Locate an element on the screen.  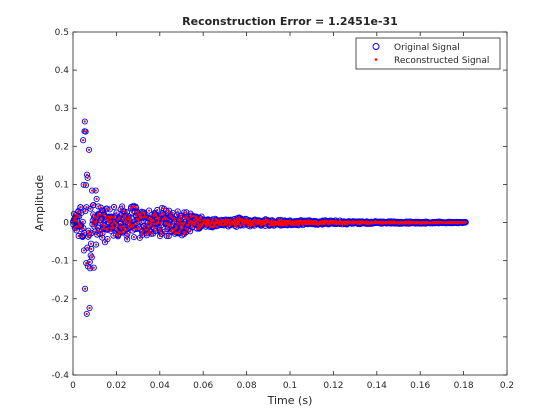
x-tick-label: 0.16 is located at coordinates (420, 386).